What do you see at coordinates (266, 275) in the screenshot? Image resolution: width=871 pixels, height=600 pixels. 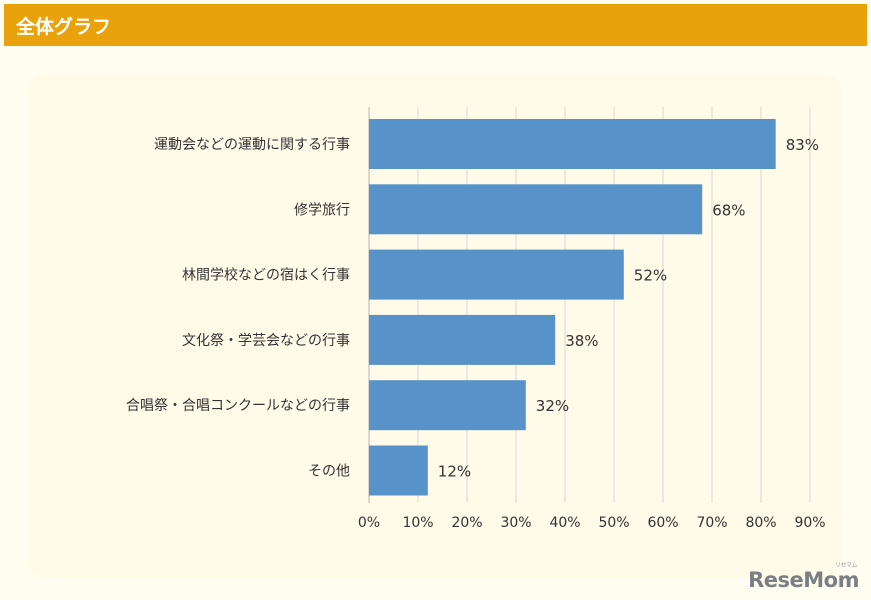 I see `category-label: 林間学校などの宿はく行事` at bounding box center [266, 275].